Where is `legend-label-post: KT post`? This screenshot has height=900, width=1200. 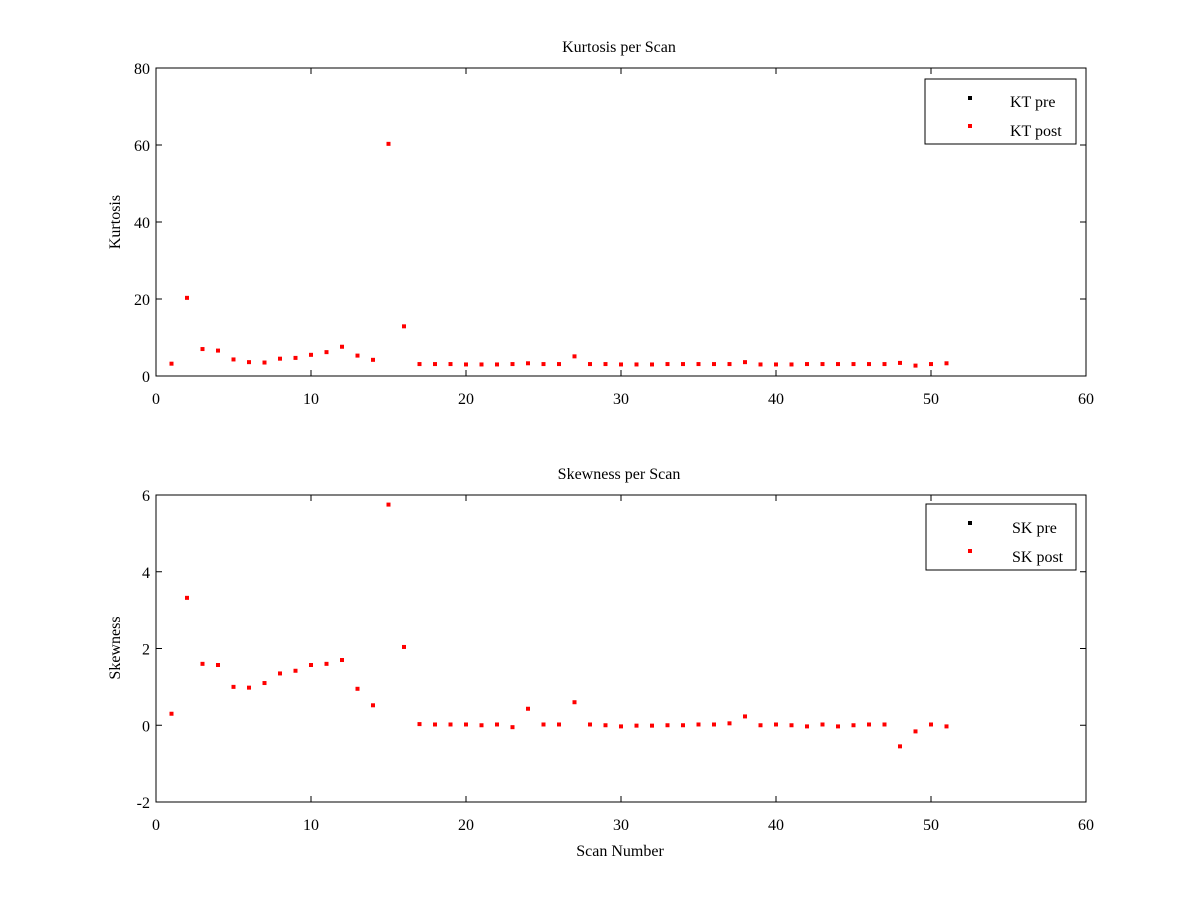
legend-label-post: KT post is located at coordinates (1036, 131).